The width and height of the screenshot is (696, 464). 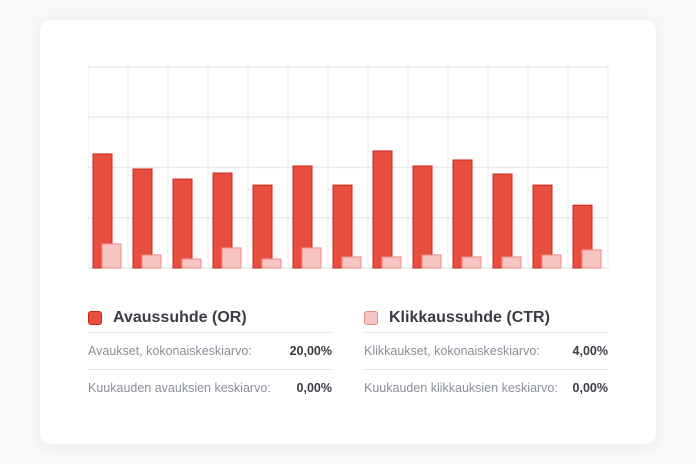 What do you see at coordinates (180, 317) in the screenshot?
I see `legend-label-or: Avaussuhde (OR)` at bounding box center [180, 317].